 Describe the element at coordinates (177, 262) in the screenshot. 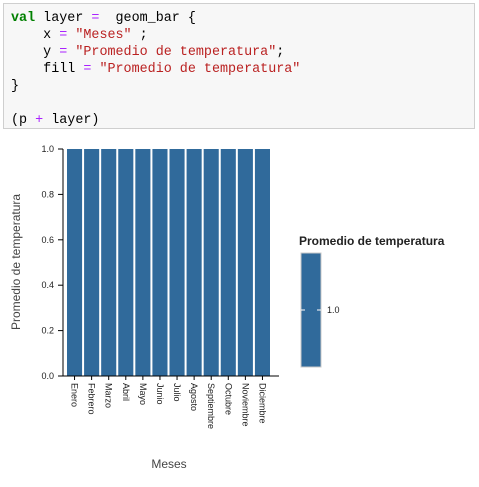

I see `bar-julio` at that location.